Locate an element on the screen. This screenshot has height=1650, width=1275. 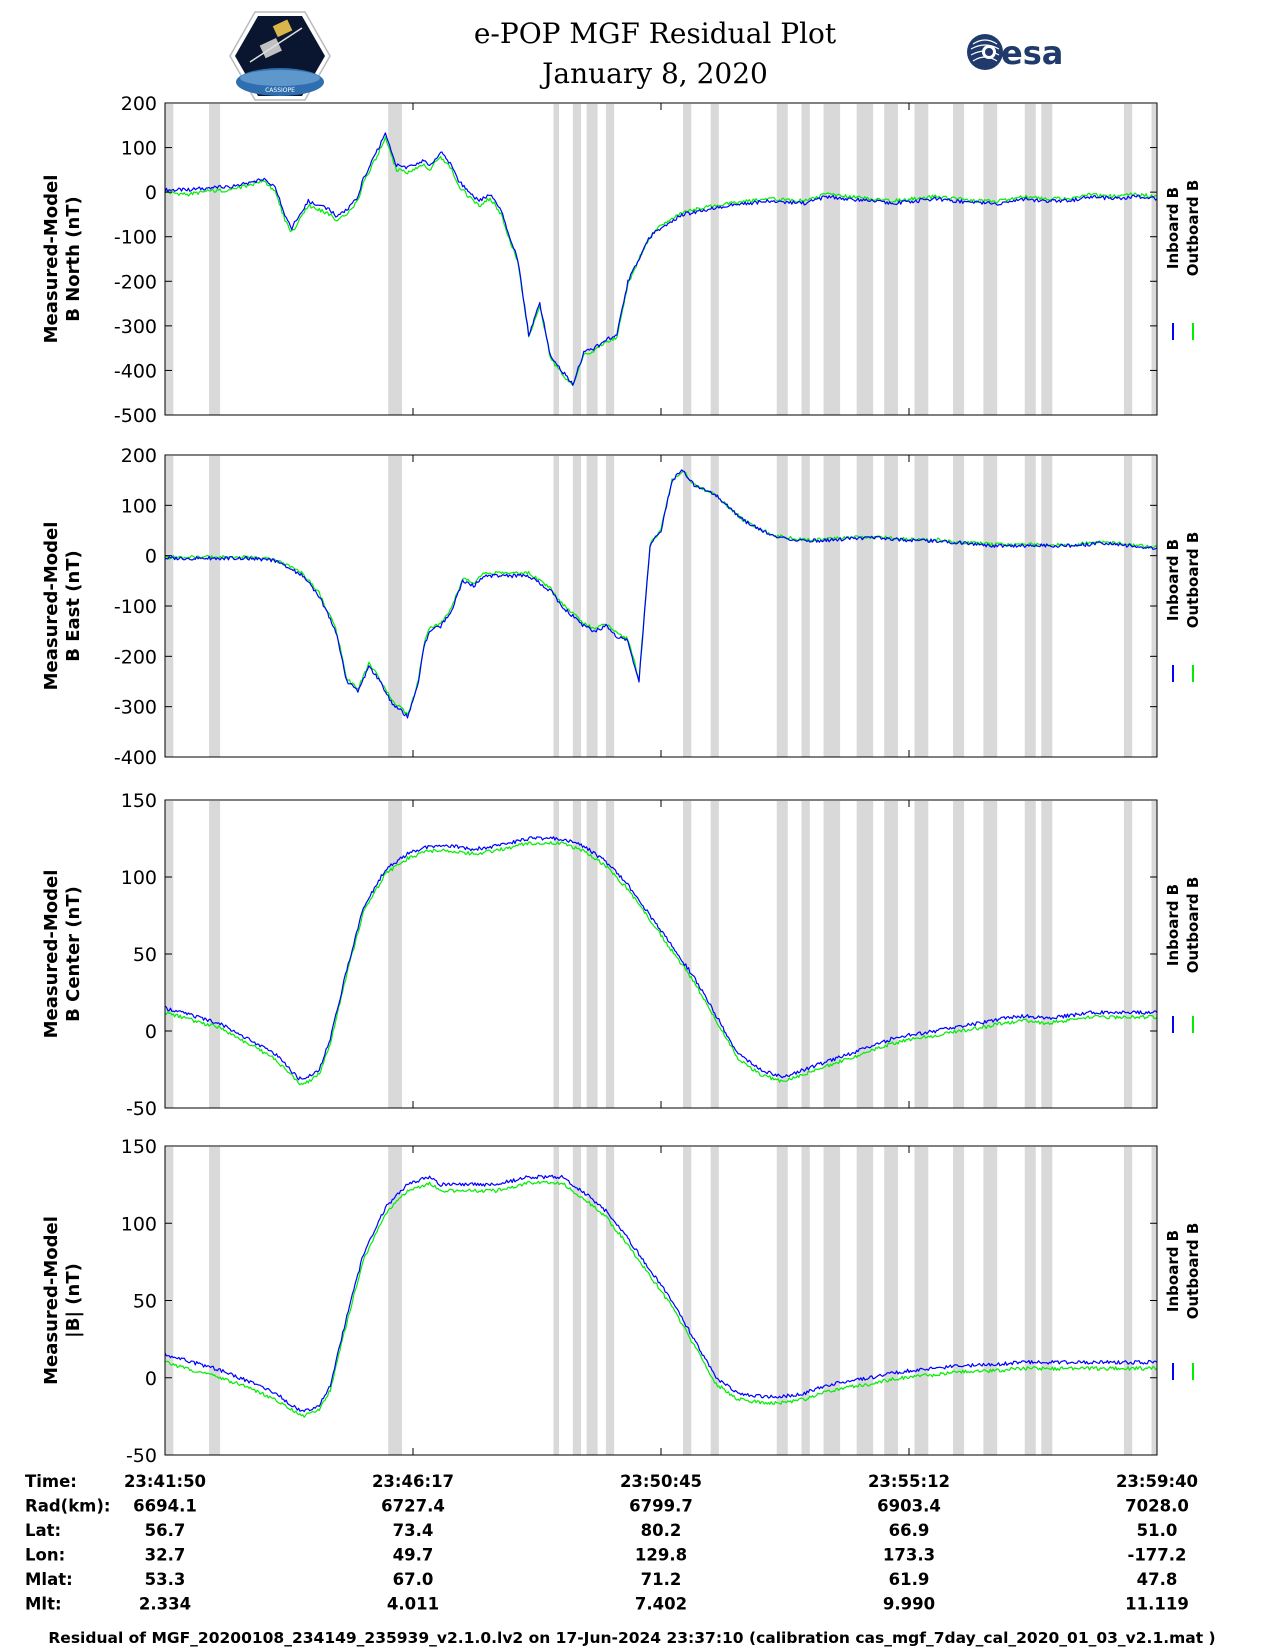
ephemeris-value: 73.4 is located at coordinates (413, 1530).